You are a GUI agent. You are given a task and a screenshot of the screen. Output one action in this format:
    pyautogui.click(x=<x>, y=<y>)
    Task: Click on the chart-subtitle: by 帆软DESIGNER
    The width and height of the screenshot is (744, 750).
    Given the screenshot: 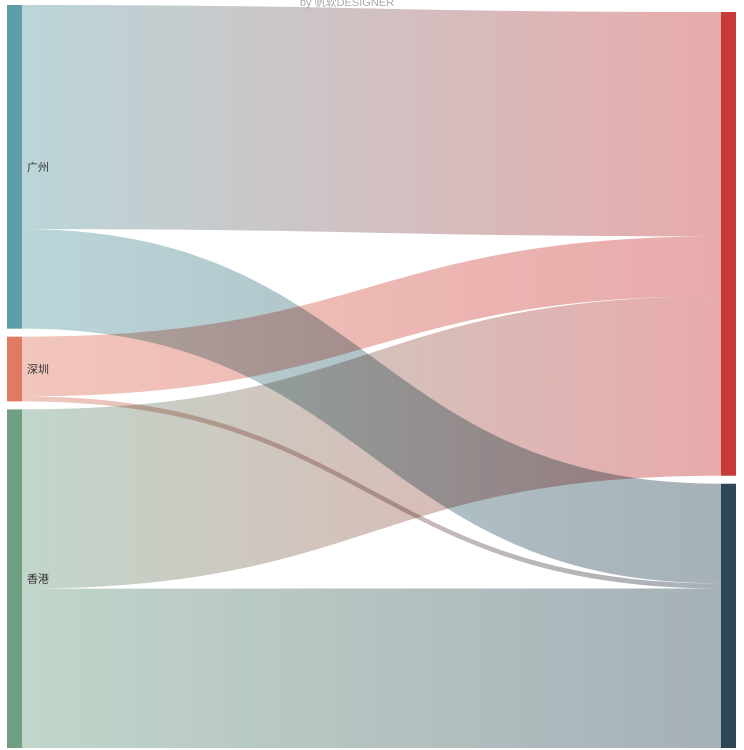 What is the action you would take?
    pyautogui.click(x=347, y=4)
    